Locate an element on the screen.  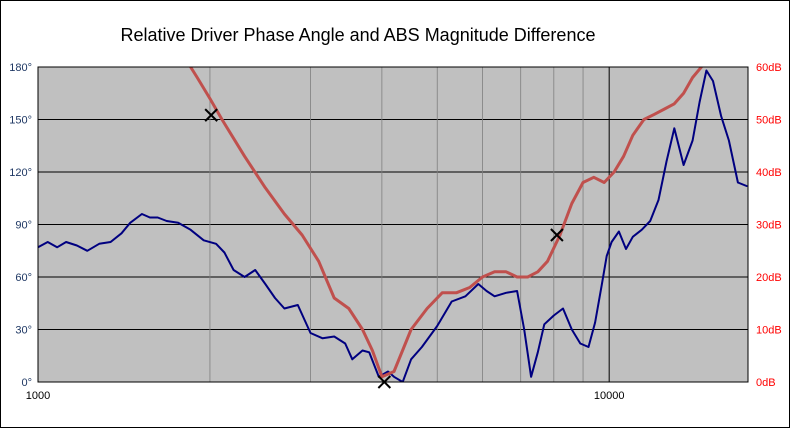
x-tick-label: 10000 is located at coordinates (609, 396).